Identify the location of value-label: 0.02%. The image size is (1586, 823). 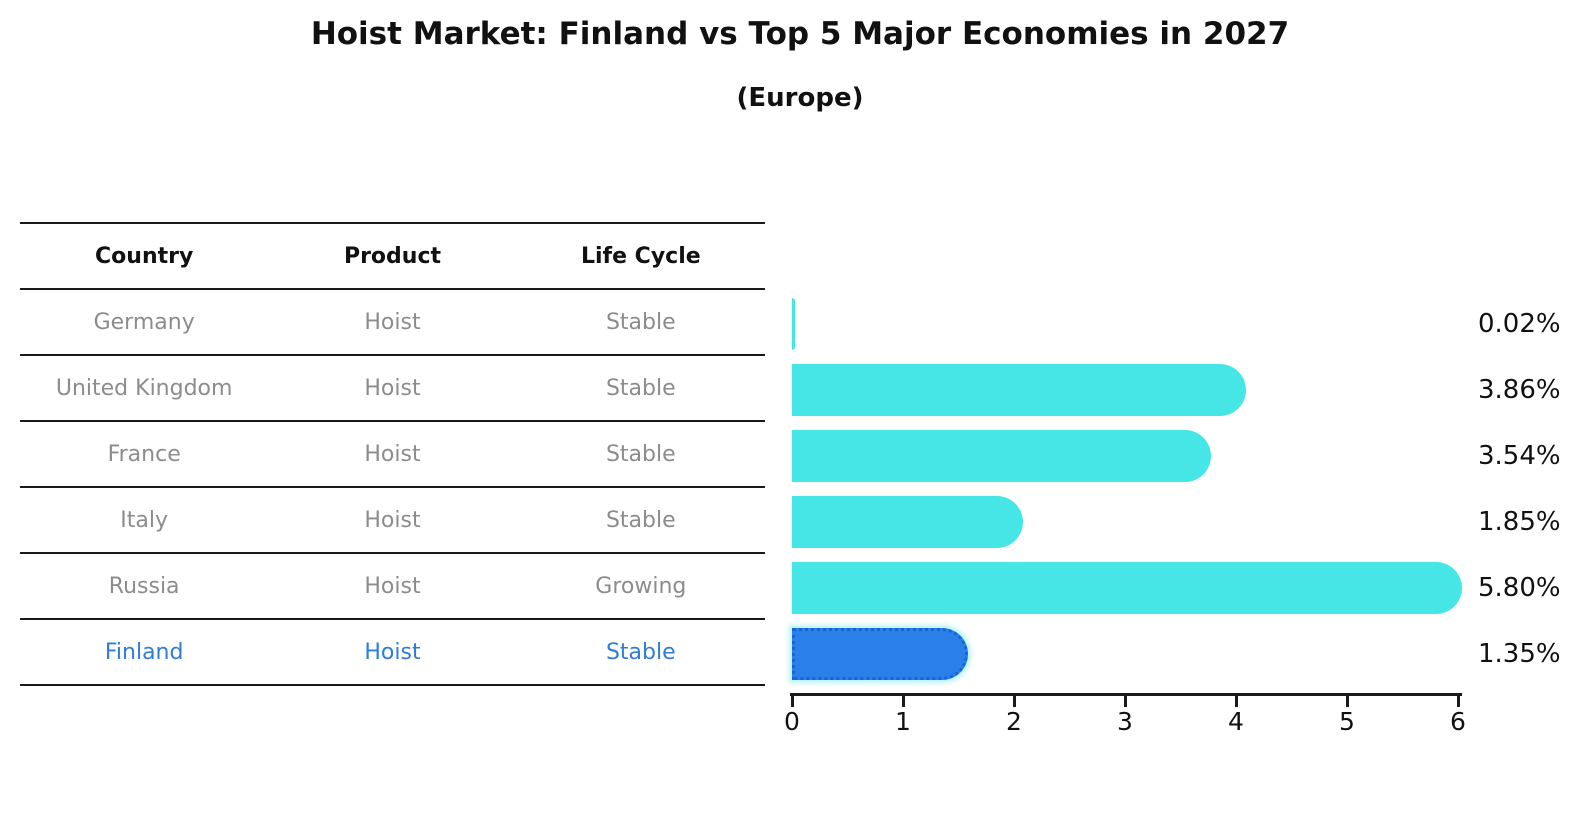
(1519, 324).